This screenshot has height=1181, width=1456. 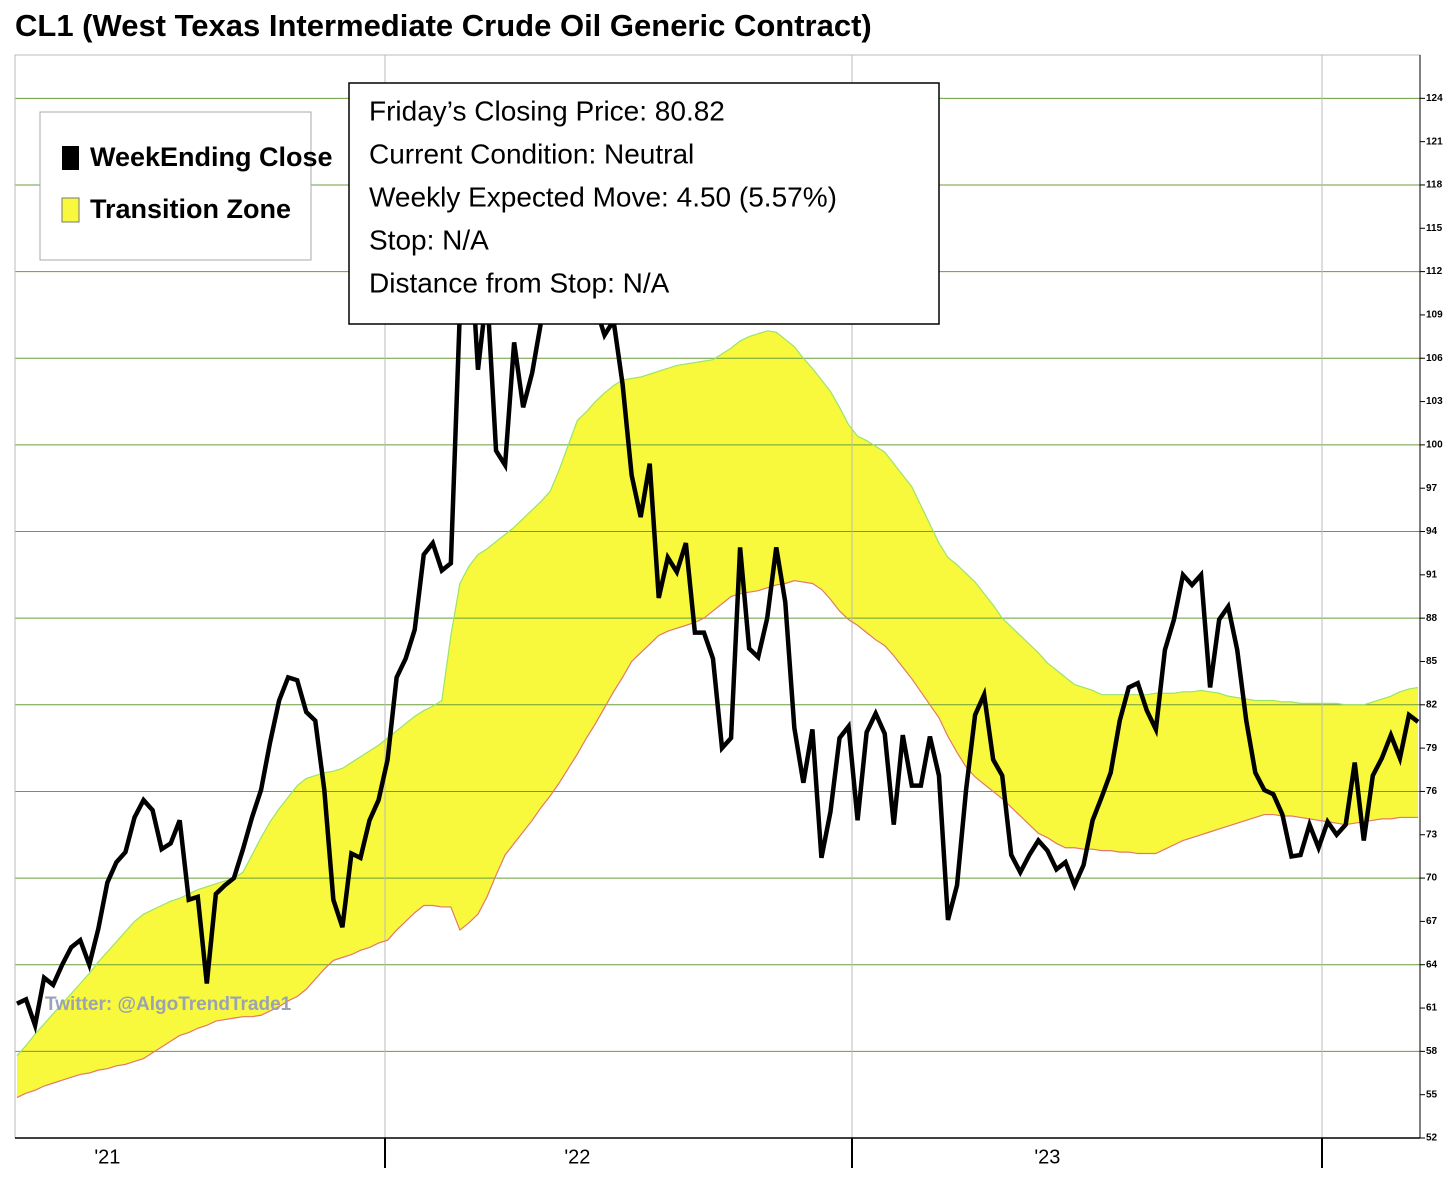 What do you see at coordinates (1434, 228) in the screenshot?
I see `y-tick-label: 115` at bounding box center [1434, 228].